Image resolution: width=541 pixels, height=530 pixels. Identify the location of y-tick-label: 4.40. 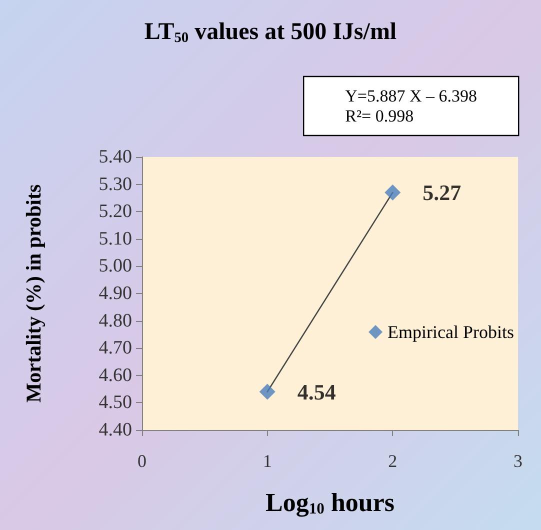
(115, 430).